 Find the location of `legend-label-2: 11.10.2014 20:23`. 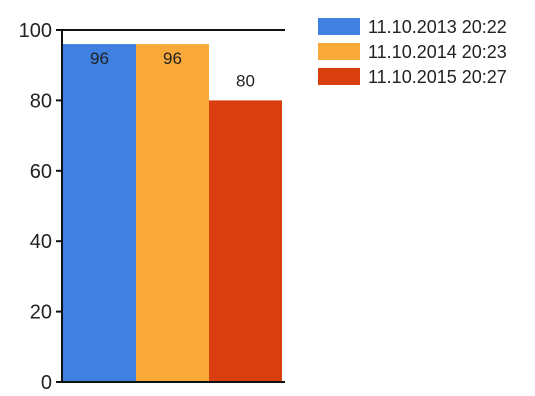

legend-label-2: 11.10.2014 20:23 is located at coordinates (437, 52).